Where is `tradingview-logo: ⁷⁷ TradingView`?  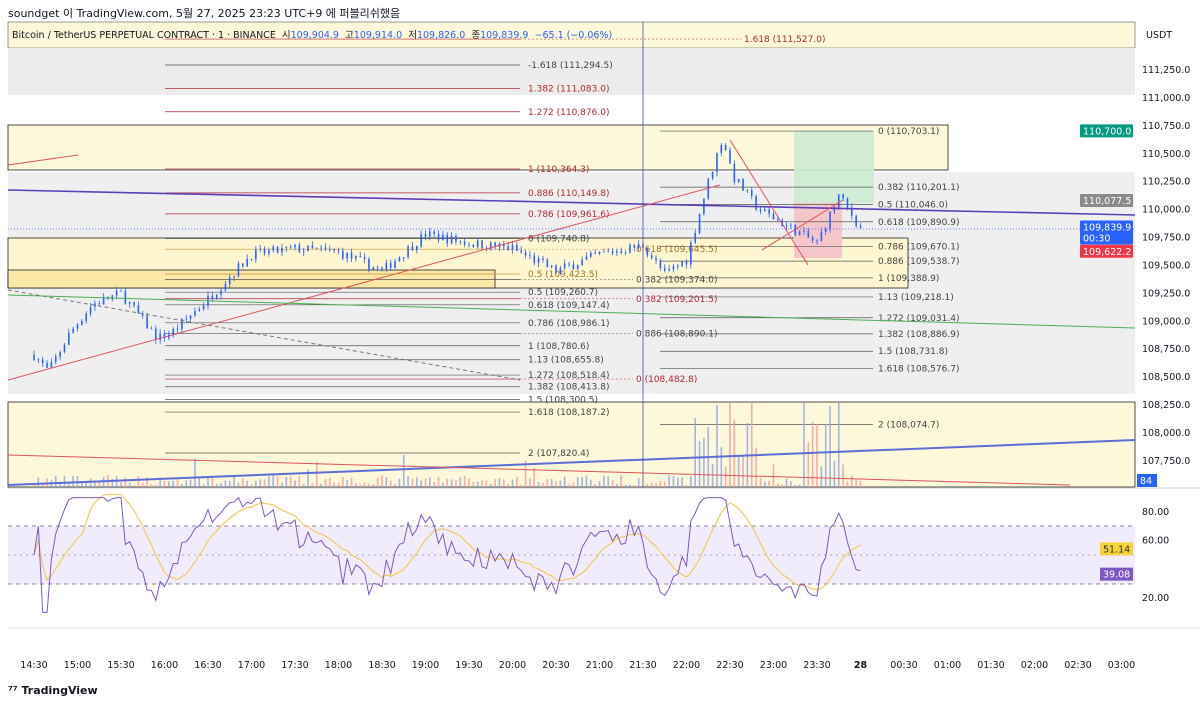
tradingview-logo: ⁷⁷ TradingView is located at coordinates (53, 690).